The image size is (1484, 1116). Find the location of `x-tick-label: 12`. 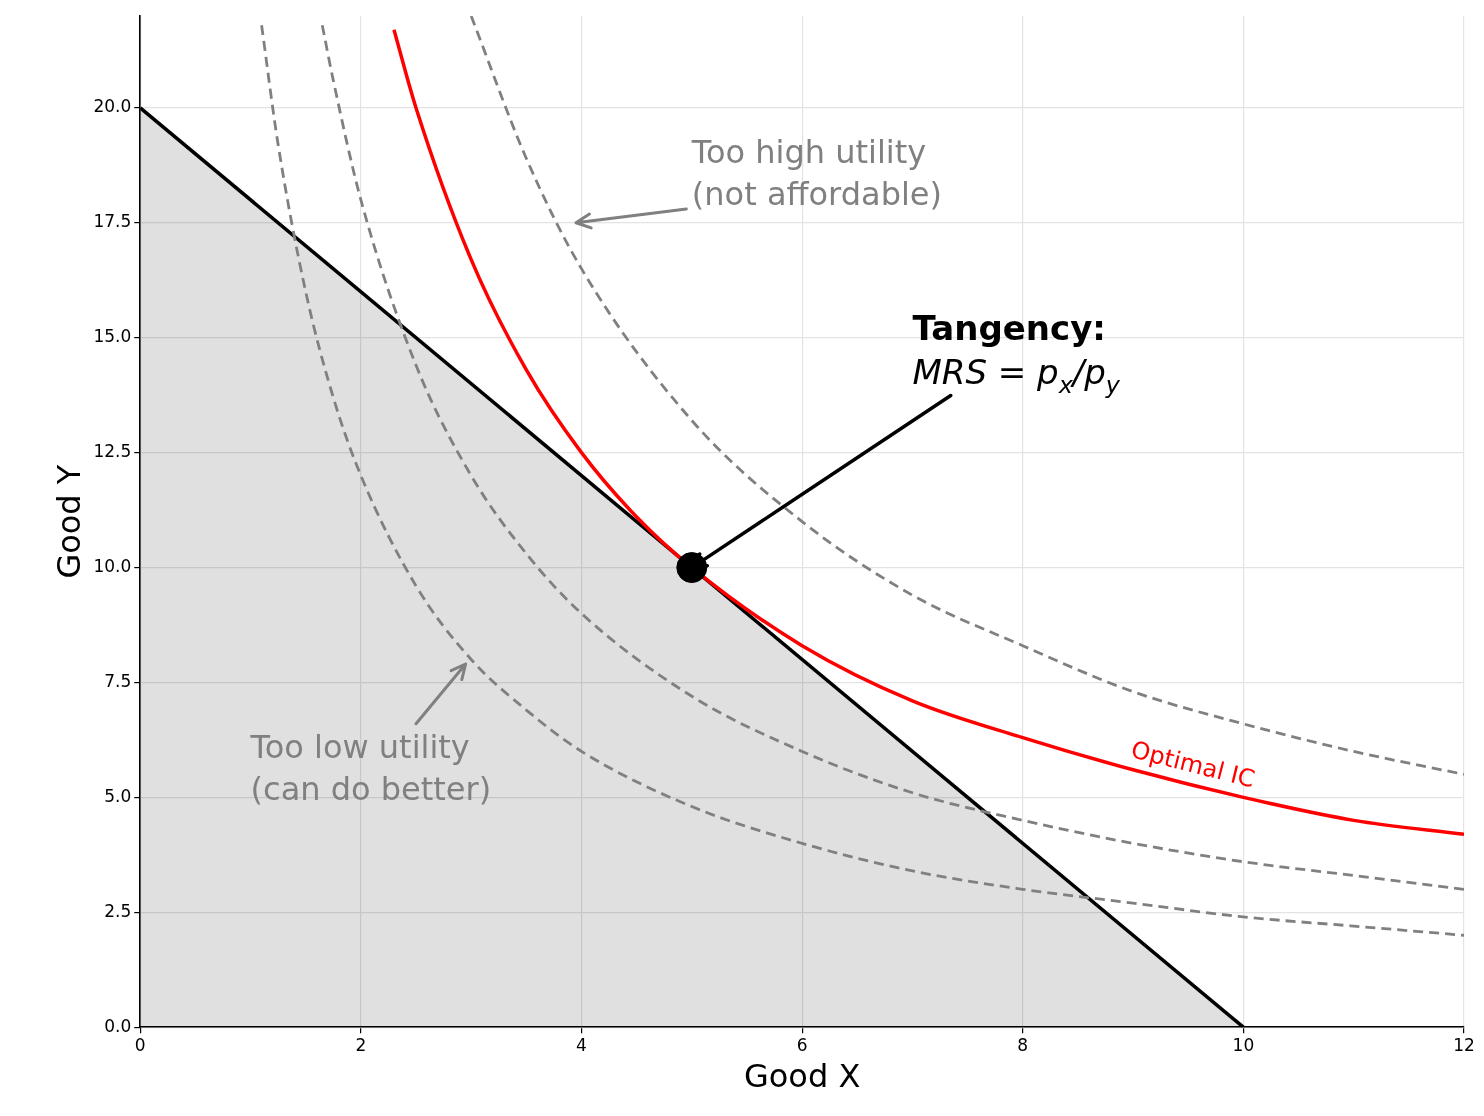

x-tick-label: 12 is located at coordinates (1464, 1044).